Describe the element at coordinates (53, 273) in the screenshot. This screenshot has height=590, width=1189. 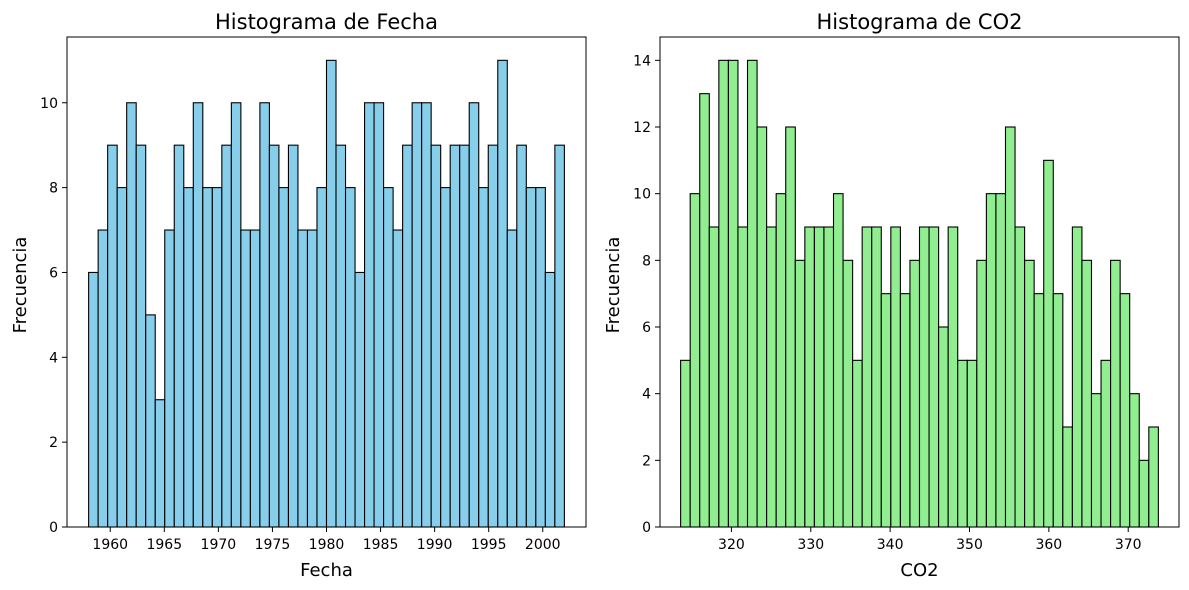
I see `y-tick-label: 6` at that location.